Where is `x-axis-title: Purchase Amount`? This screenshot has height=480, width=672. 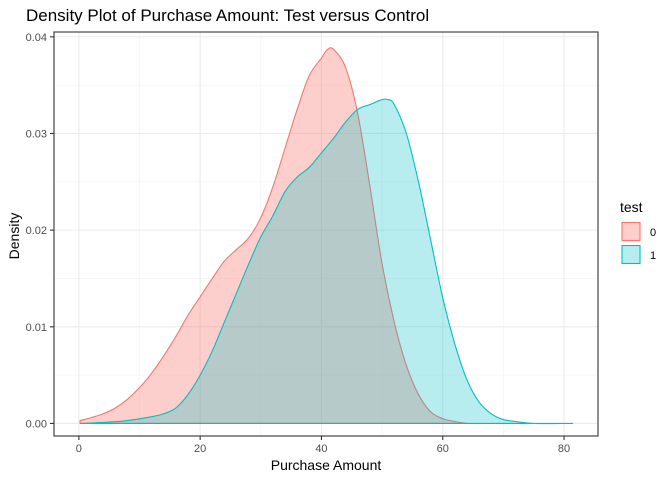 x-axis-title: Purchase Amount is located at coordinates (326, 465).